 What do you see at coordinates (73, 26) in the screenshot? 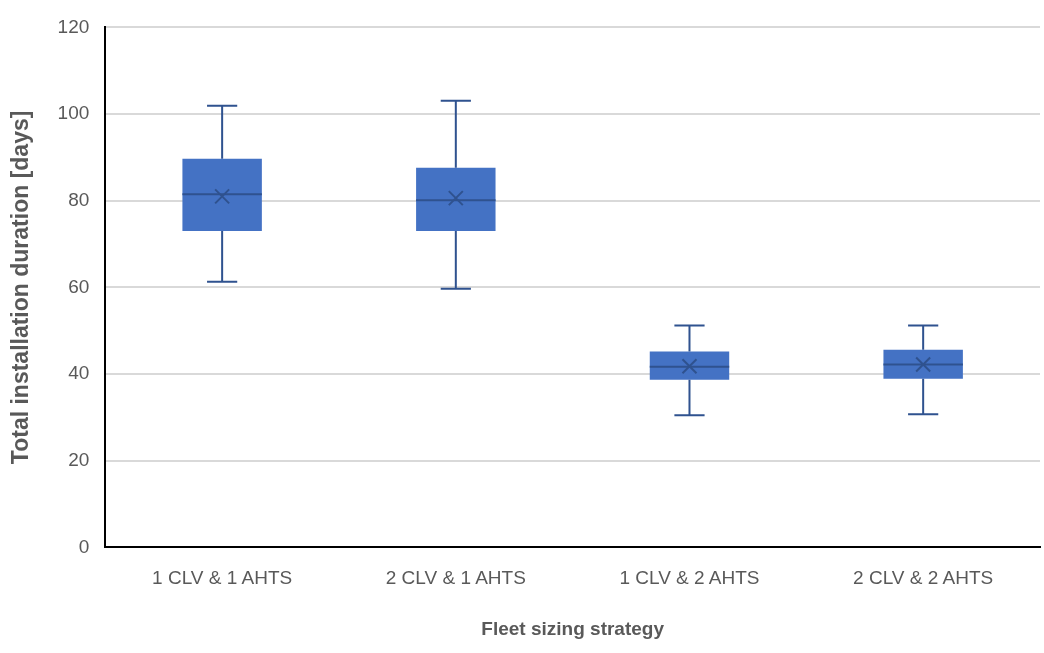
I see `y-tick-label: 120` at bounding box center [73, 26].